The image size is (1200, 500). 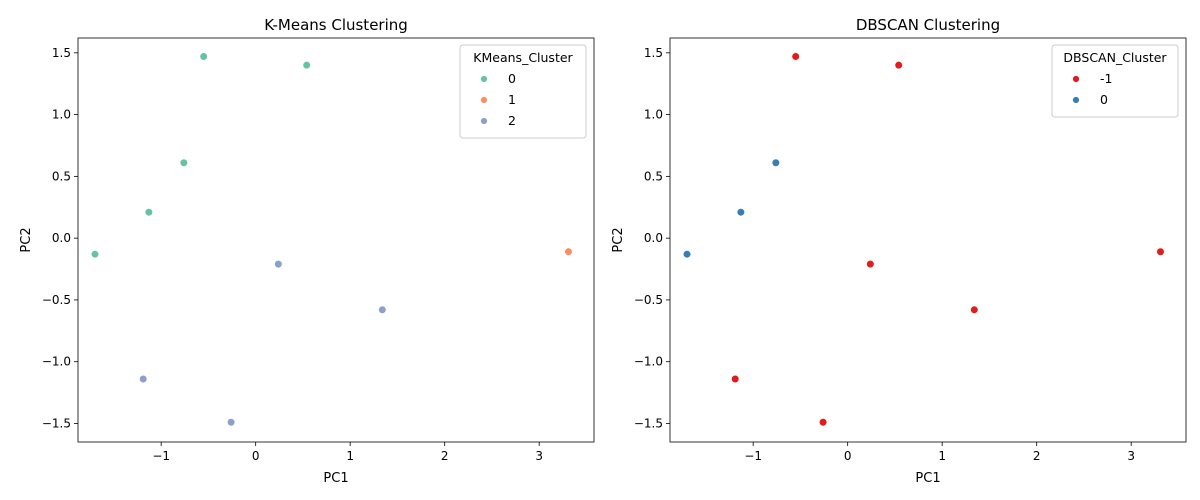 I want to click on chart-title: K-Means Clustering, so click(x=336, y=25).